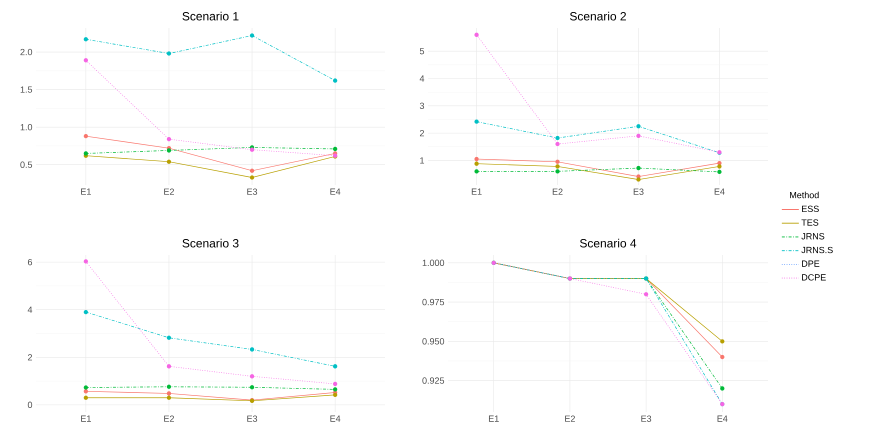 This screenshot has width=880, height=436. I want to click on y-tick-label: 5, so click(422, 51).